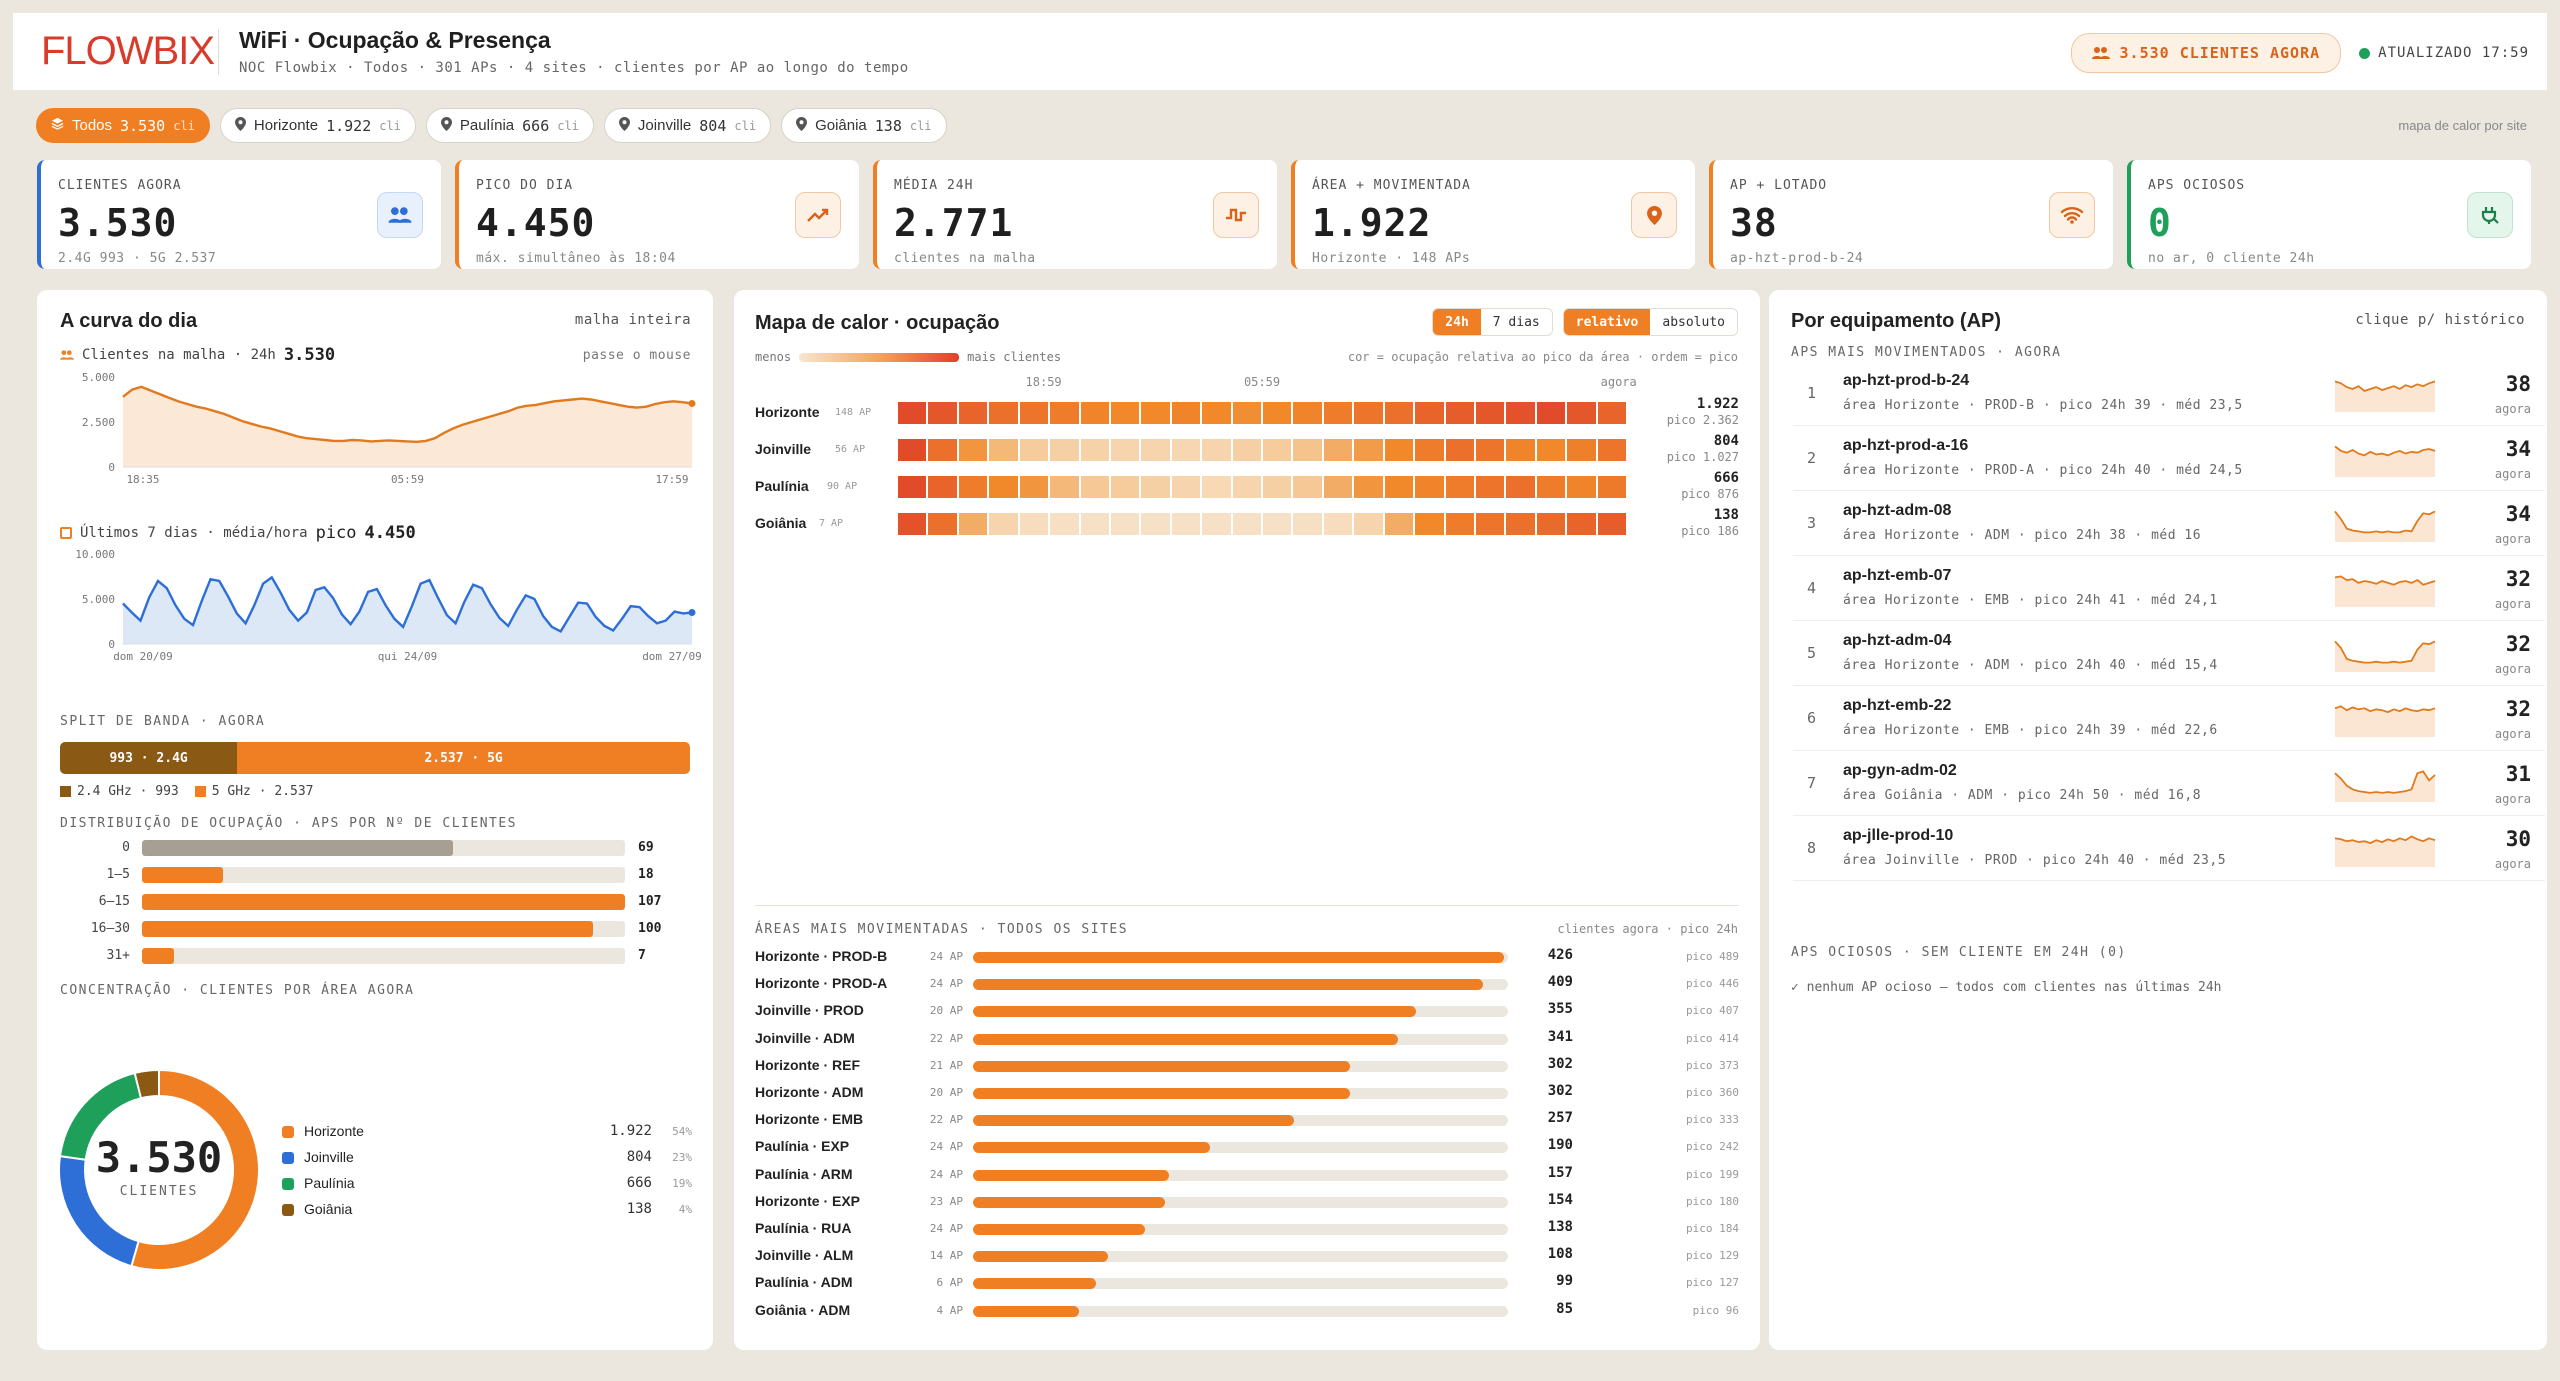 Image resolution: width=2560 pixels, height=1381 pixels. I want to click on heatmap-row-goiânia: Goiânia 7 AP 138 pico 186, so click(1247, 523).